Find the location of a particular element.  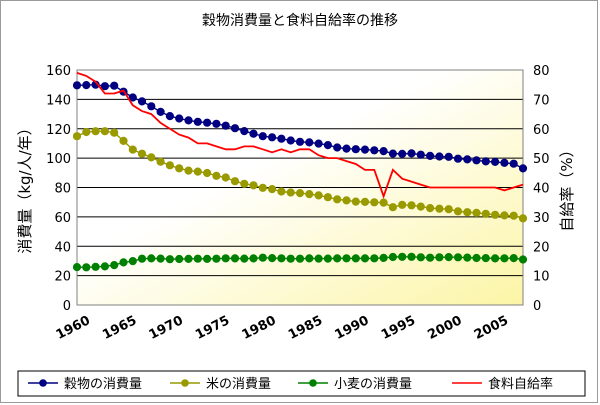

y2-tick-label: 60 is located at coordinates (541, 130).